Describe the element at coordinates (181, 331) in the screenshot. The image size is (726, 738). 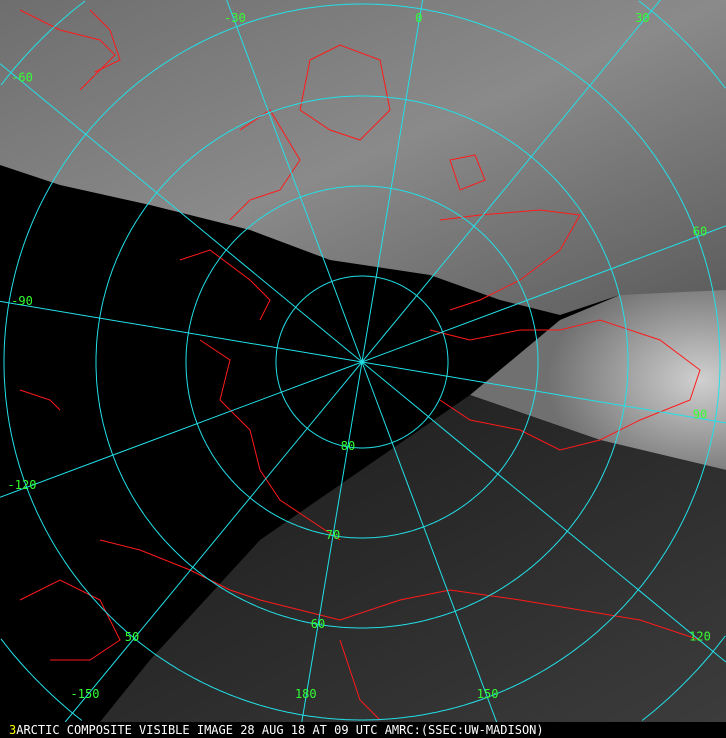
I see `meridian--90` at that location.